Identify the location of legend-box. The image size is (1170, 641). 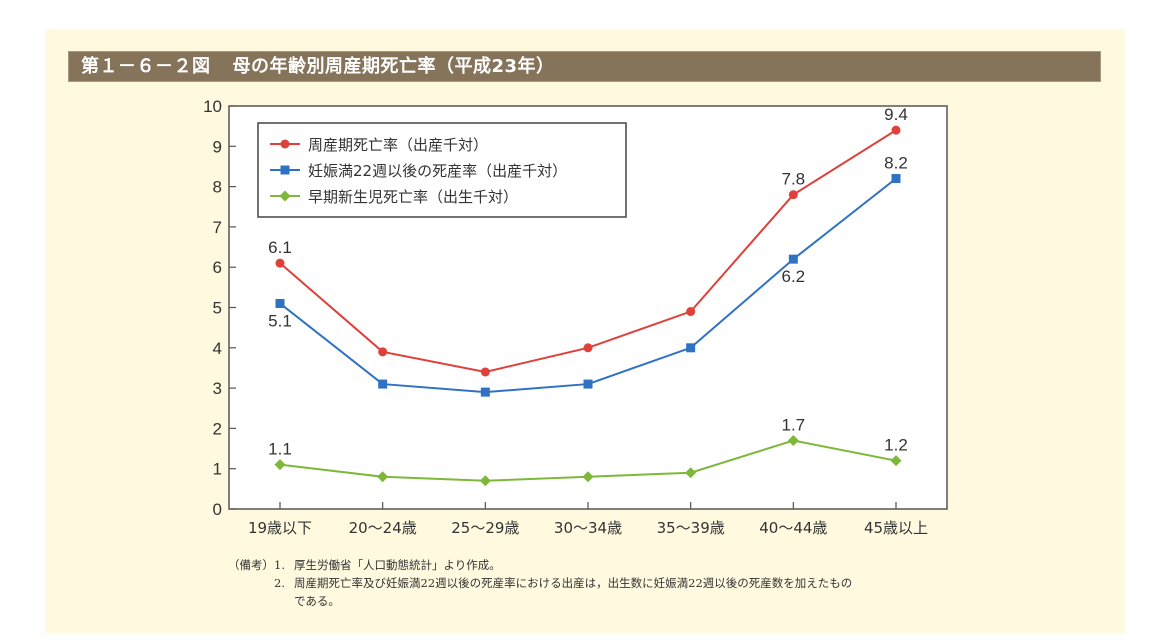
(442, 170).